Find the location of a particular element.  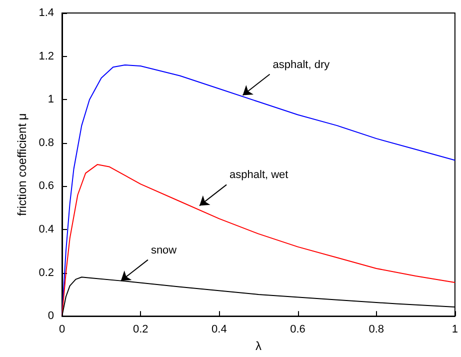

annotation: snow is located at coordinates (163, 250).